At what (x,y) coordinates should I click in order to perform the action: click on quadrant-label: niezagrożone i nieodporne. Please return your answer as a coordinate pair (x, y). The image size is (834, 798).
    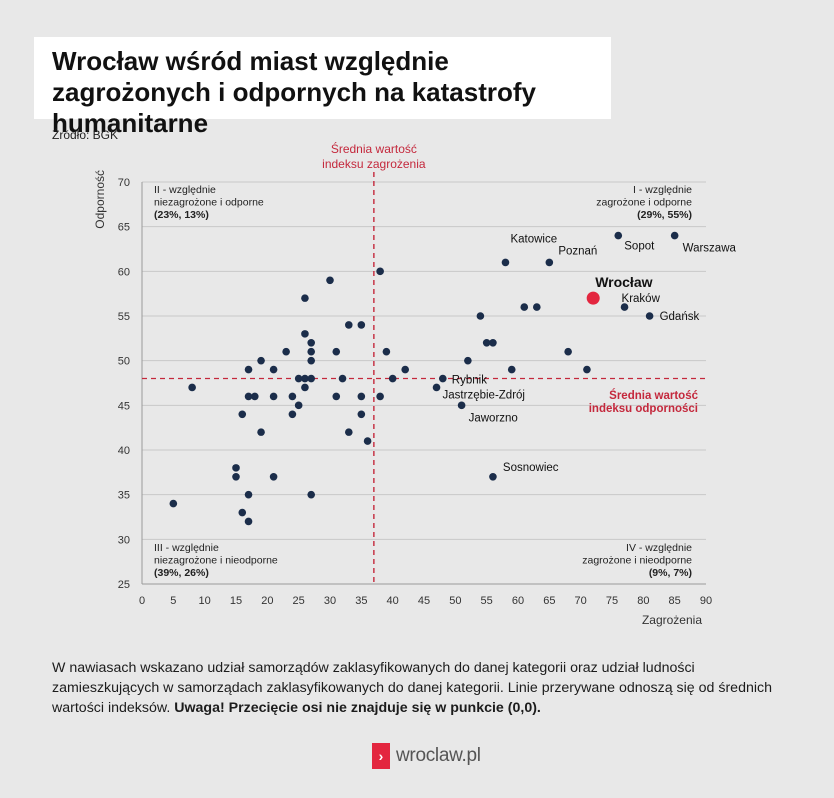
    Looking at the image, I should click on (216, 561).